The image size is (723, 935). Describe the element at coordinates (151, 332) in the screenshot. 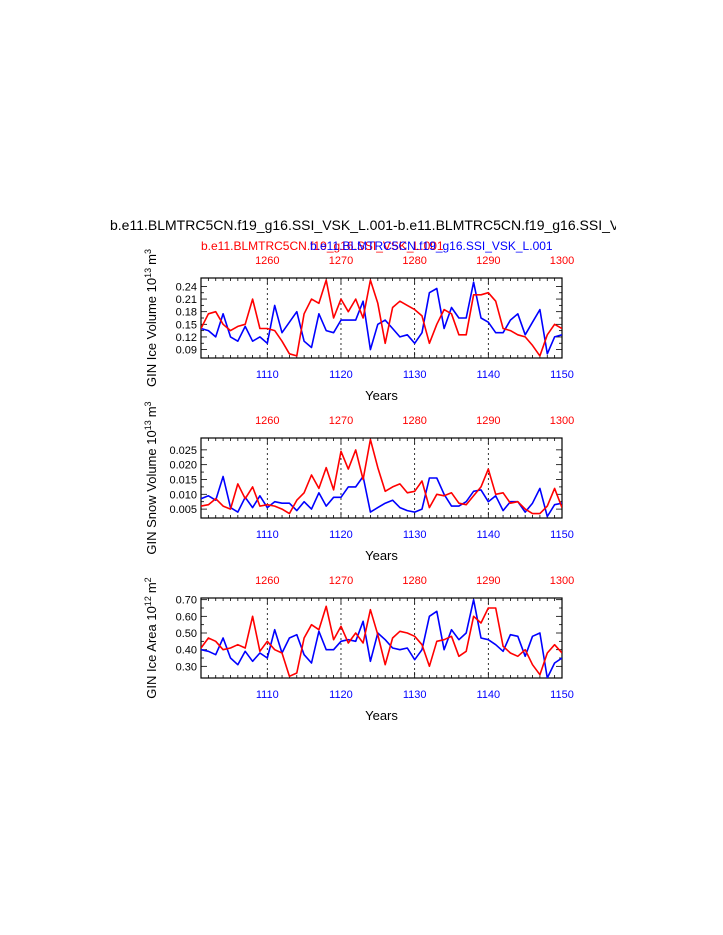

I see `y-label-text: GIN Ice Volume 10` at that location.